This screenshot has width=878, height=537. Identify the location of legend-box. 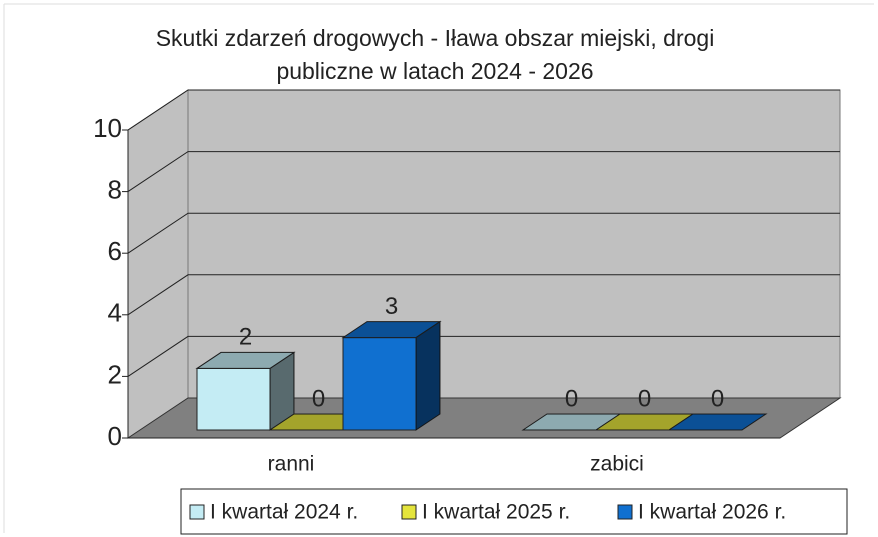
(514, 511).